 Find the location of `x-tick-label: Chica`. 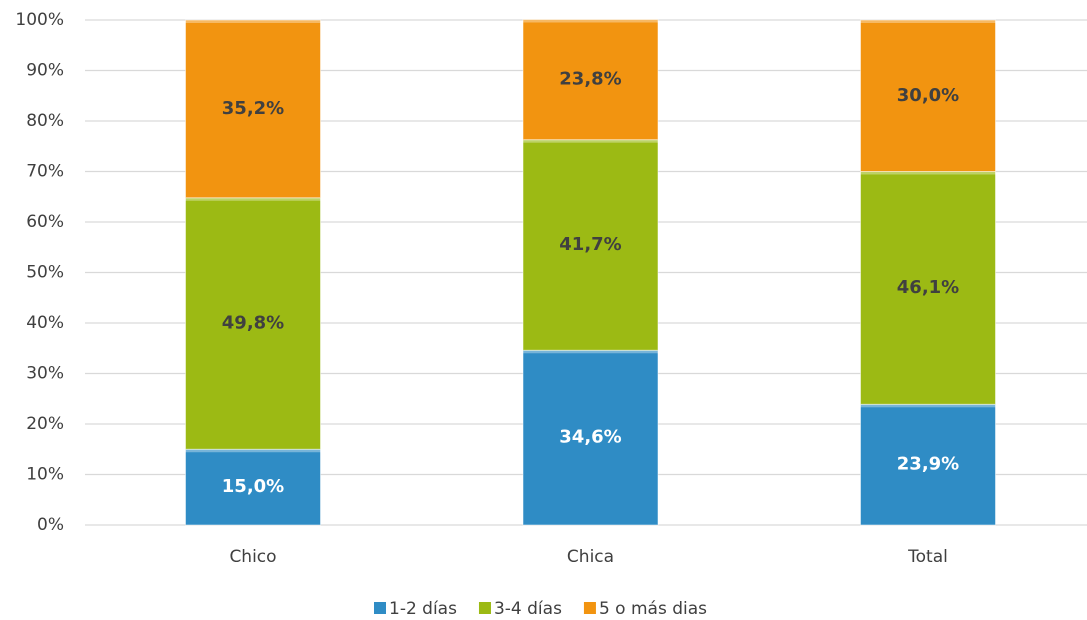

x-tick-label: Chica is located at coordinates (590, 557).